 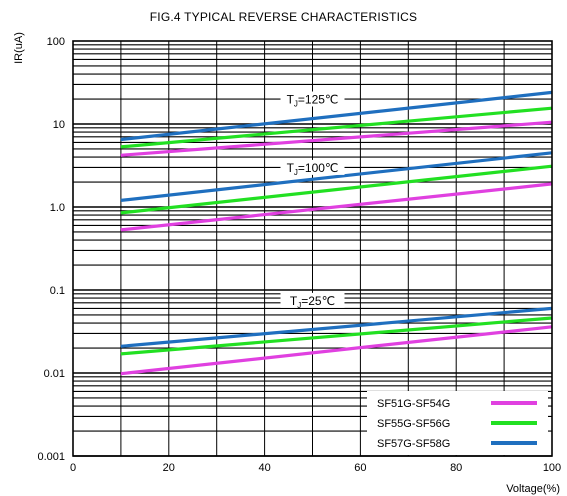 I want to click on legend-label: SF51G-SF54G, so click(x=413, y=404).